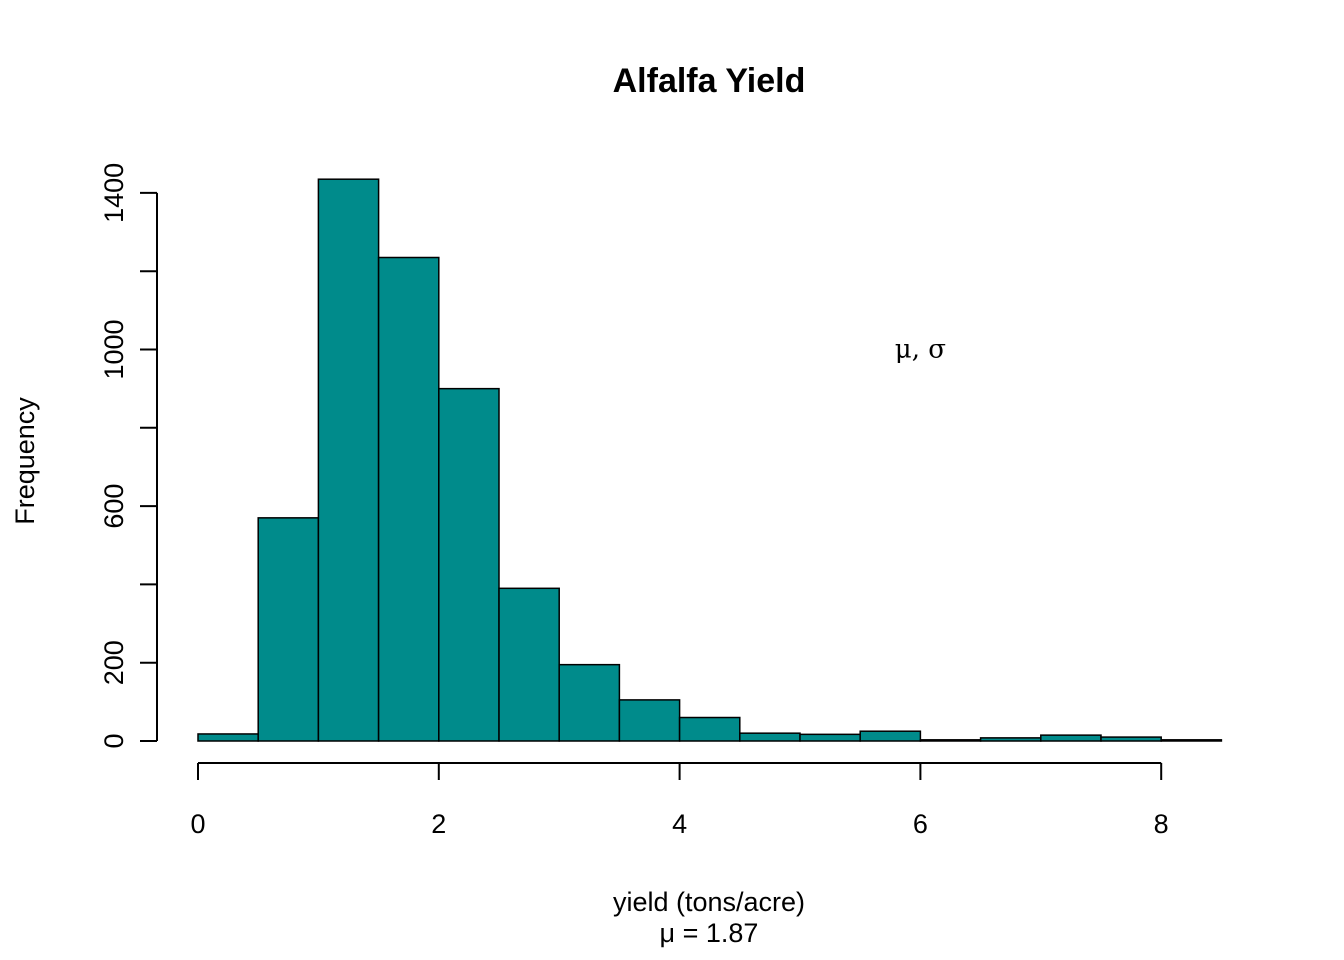  What do you see at coordinates (1161, 824) in the screenshot?
I see `x-tick-label-8: 8` at bounding box center [1161, 824].